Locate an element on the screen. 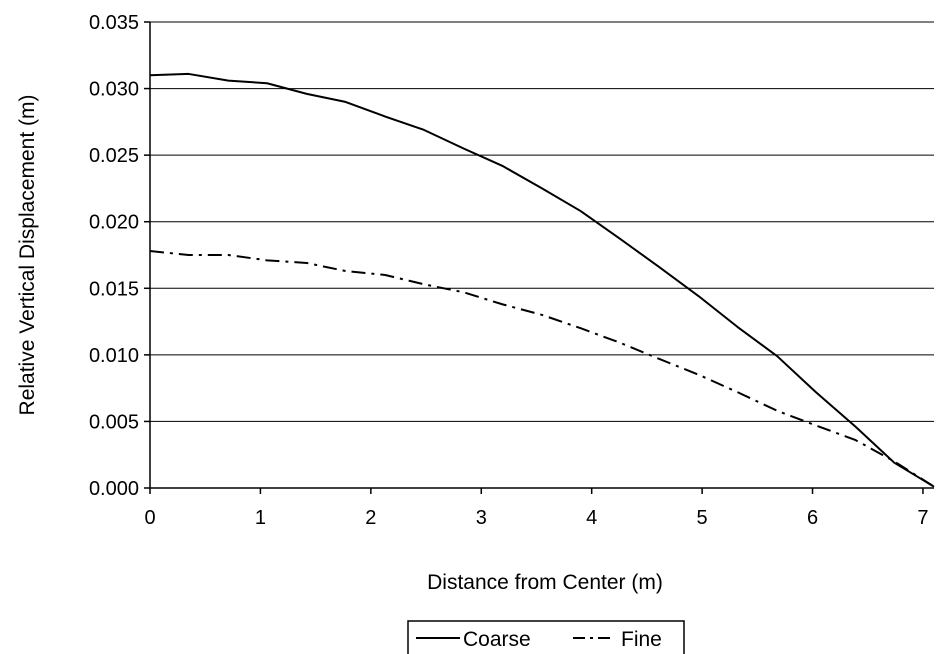 The image size is (940, 654). legend-label-coarse: Coarse is located at coordinates (497, 639).